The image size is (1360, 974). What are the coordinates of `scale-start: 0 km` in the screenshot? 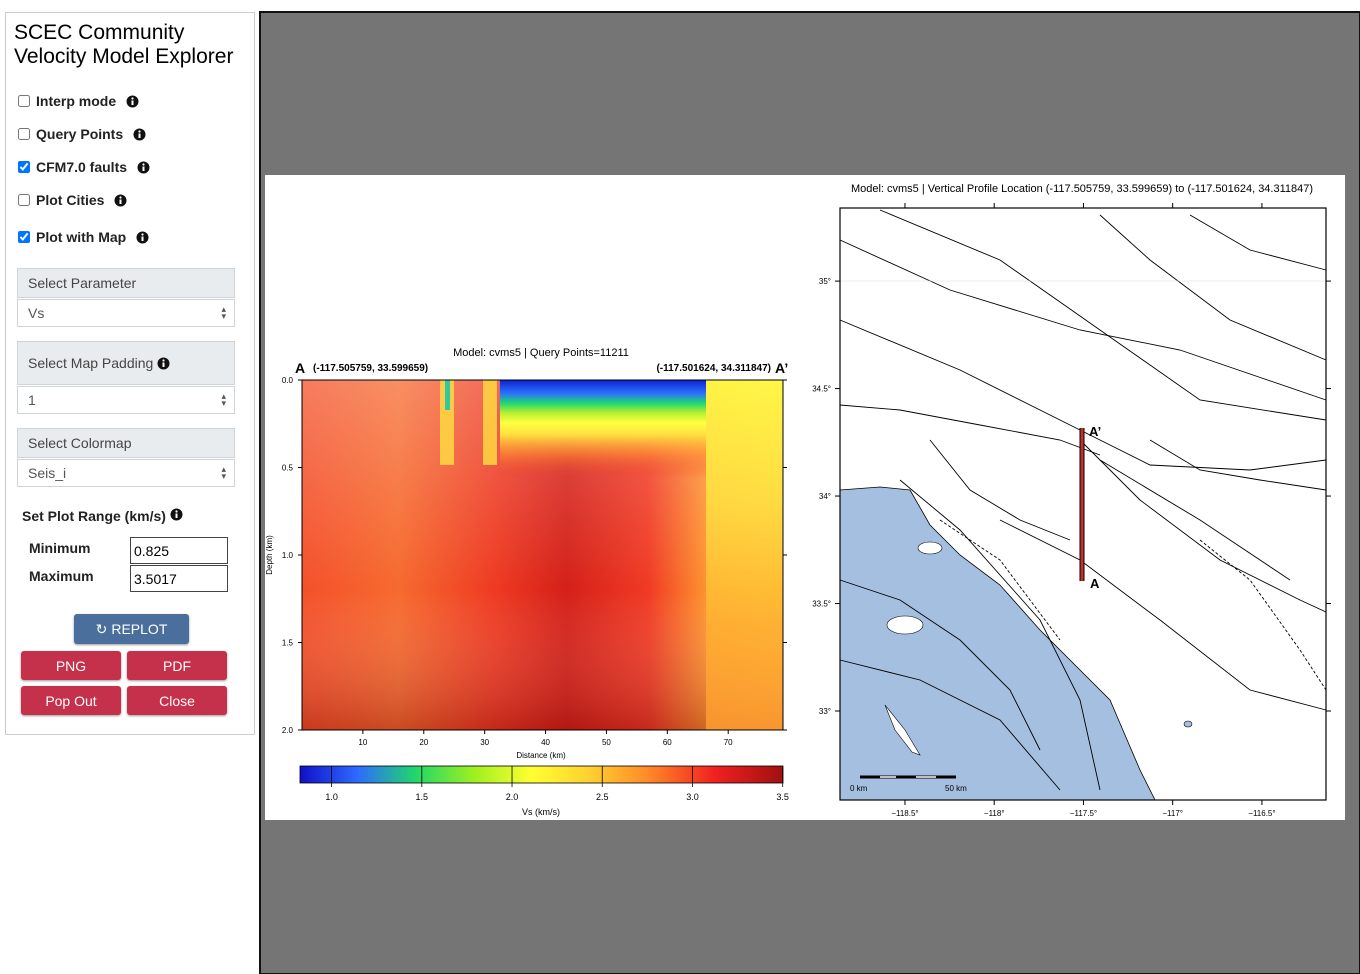 It's located at (859, 788).